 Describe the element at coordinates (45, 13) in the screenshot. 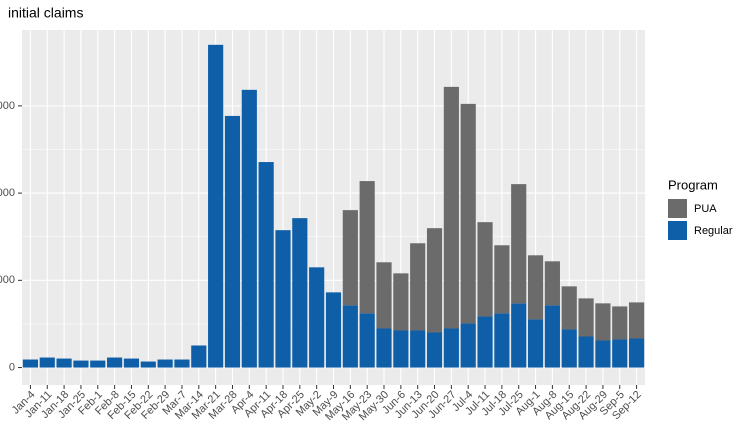

I see `chart-title: initial claims` at that location.